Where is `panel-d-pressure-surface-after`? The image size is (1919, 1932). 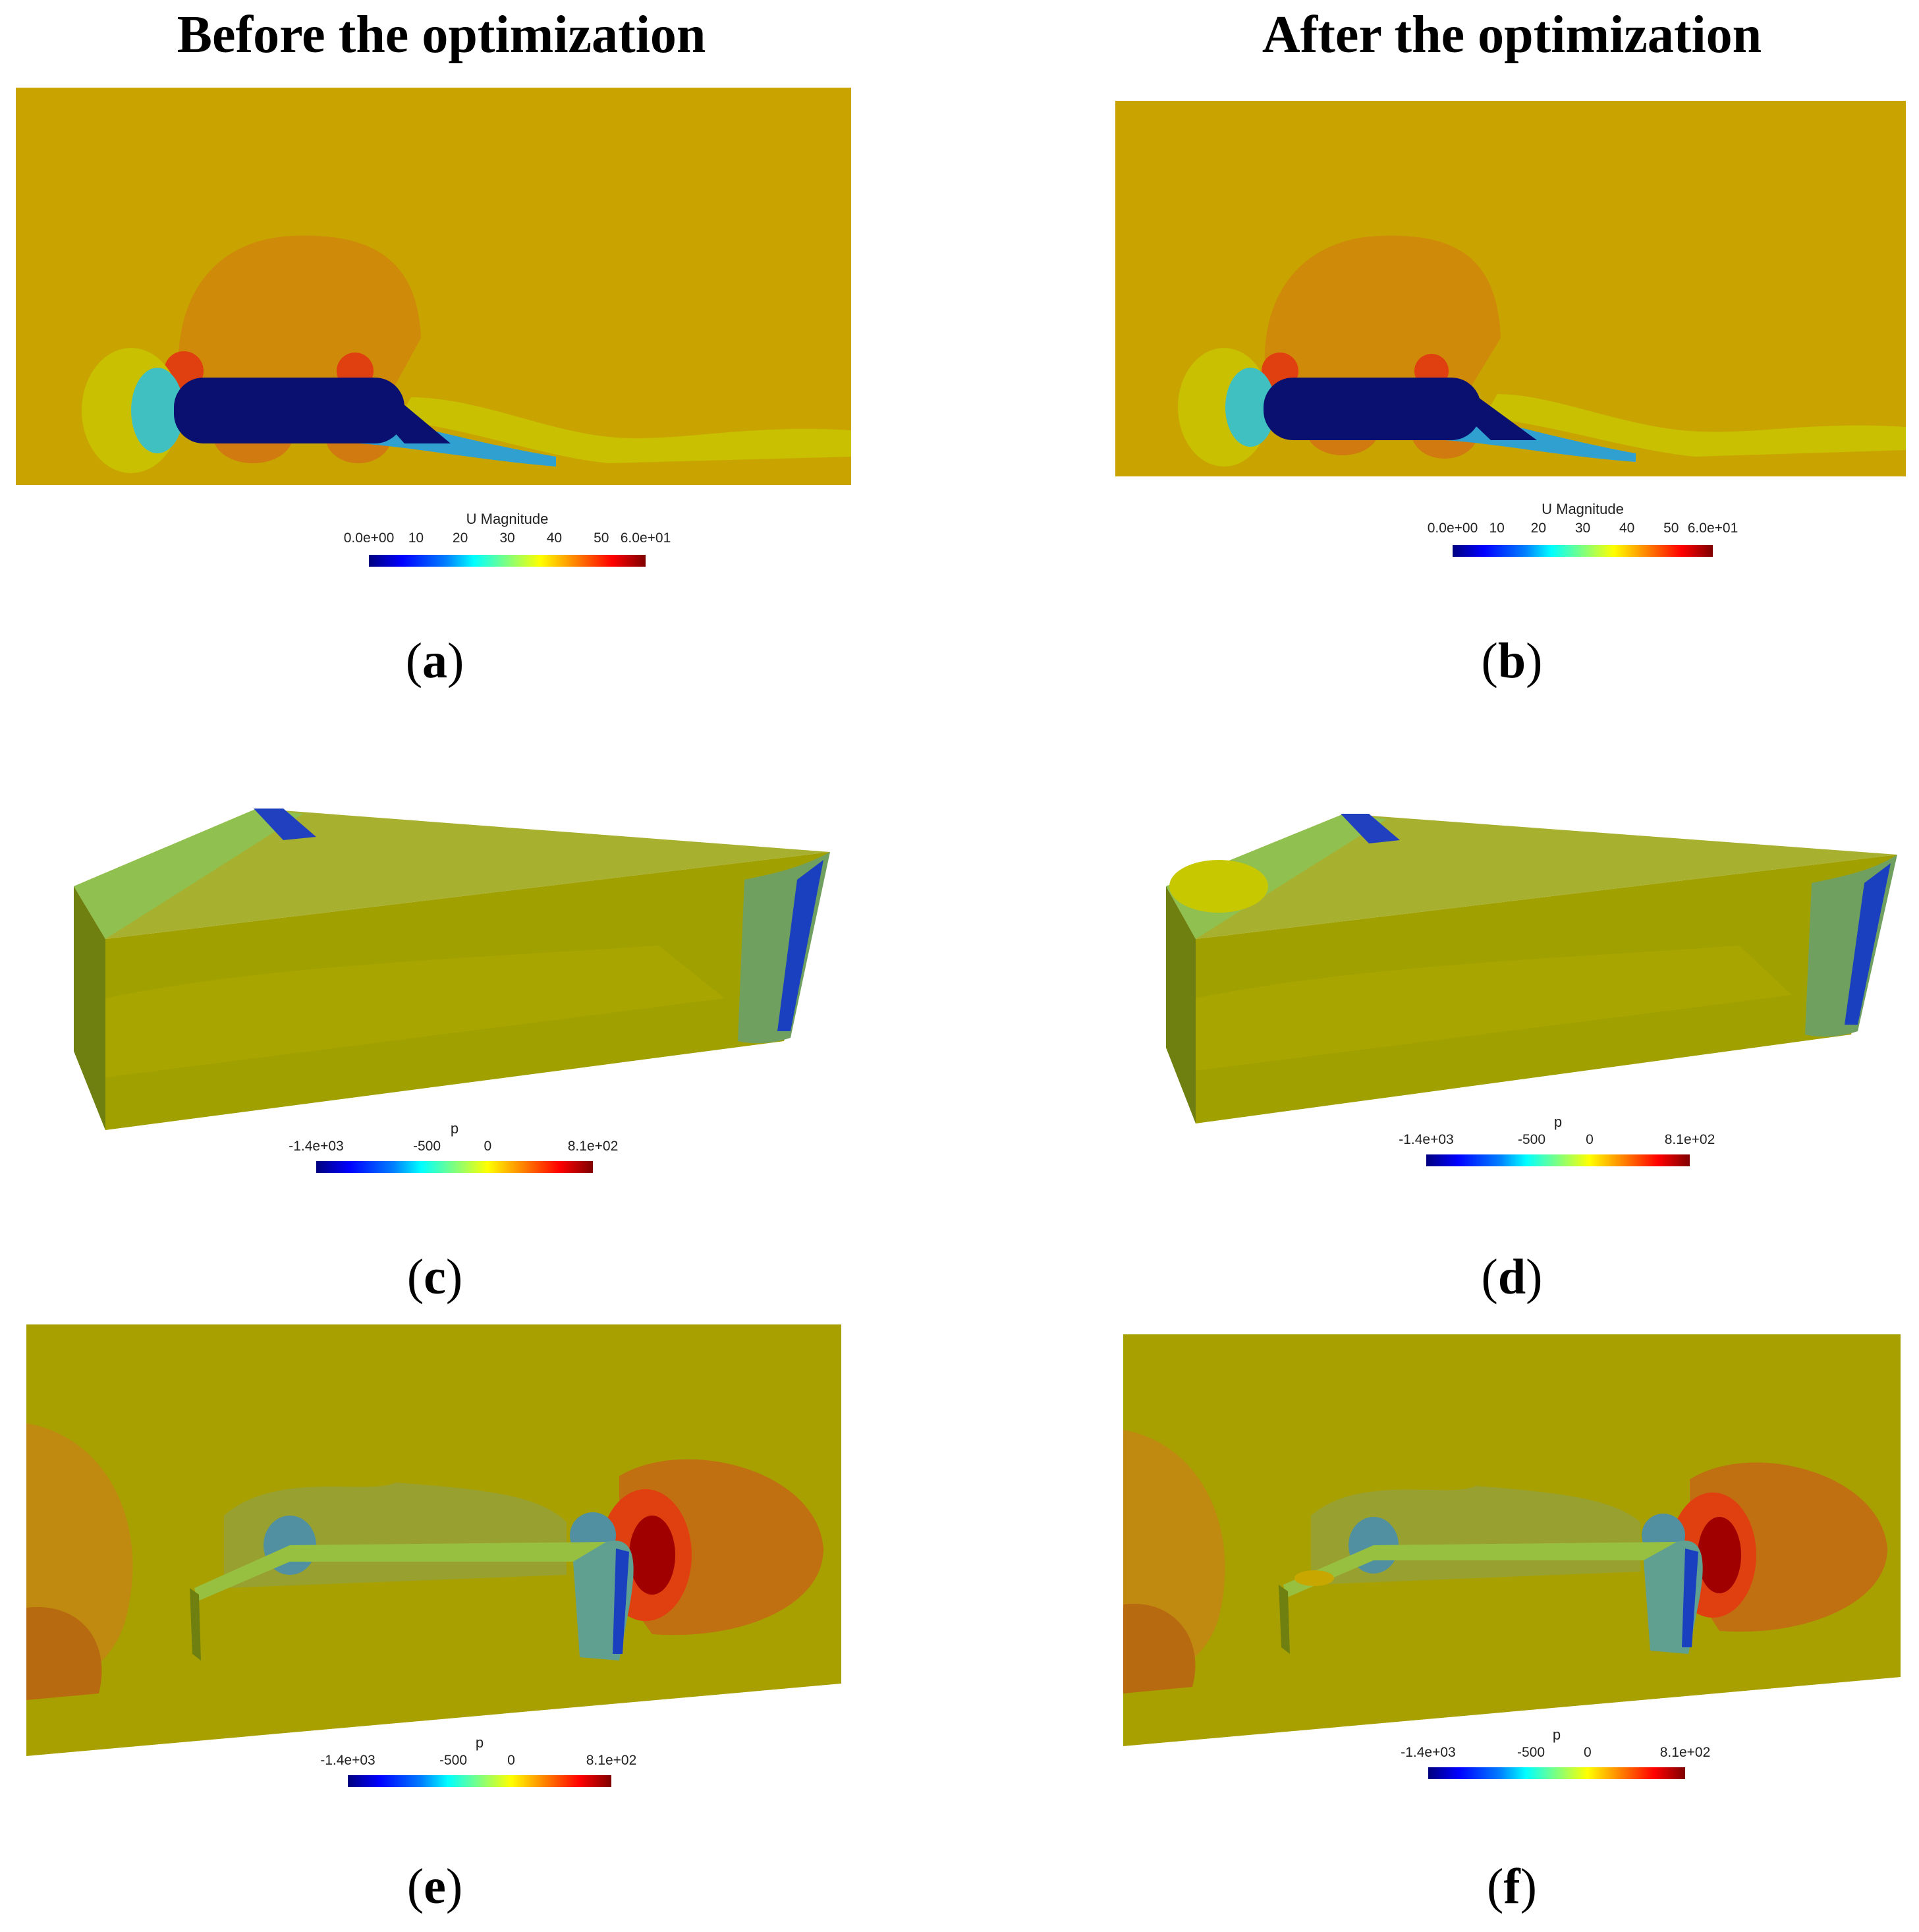 panel-d-pressure-surface-after is located at coordinates (1534, 969).